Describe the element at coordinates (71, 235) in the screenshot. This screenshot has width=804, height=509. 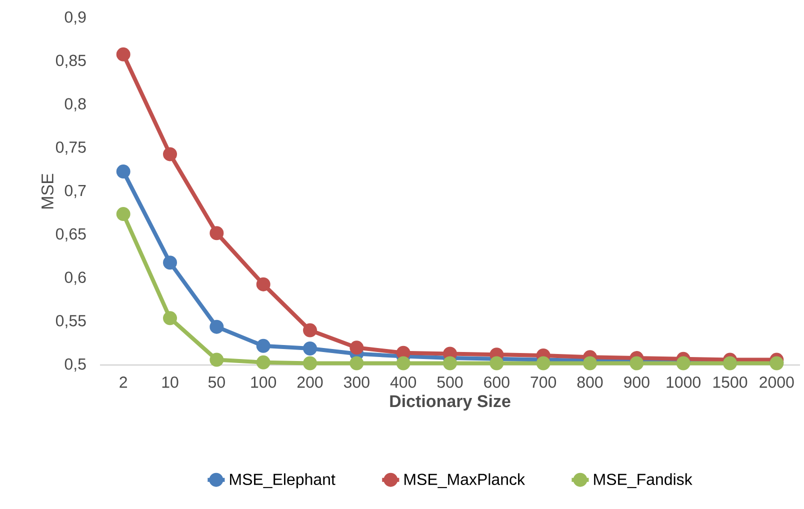
I see `y-tick-label: 0,65` at that location.